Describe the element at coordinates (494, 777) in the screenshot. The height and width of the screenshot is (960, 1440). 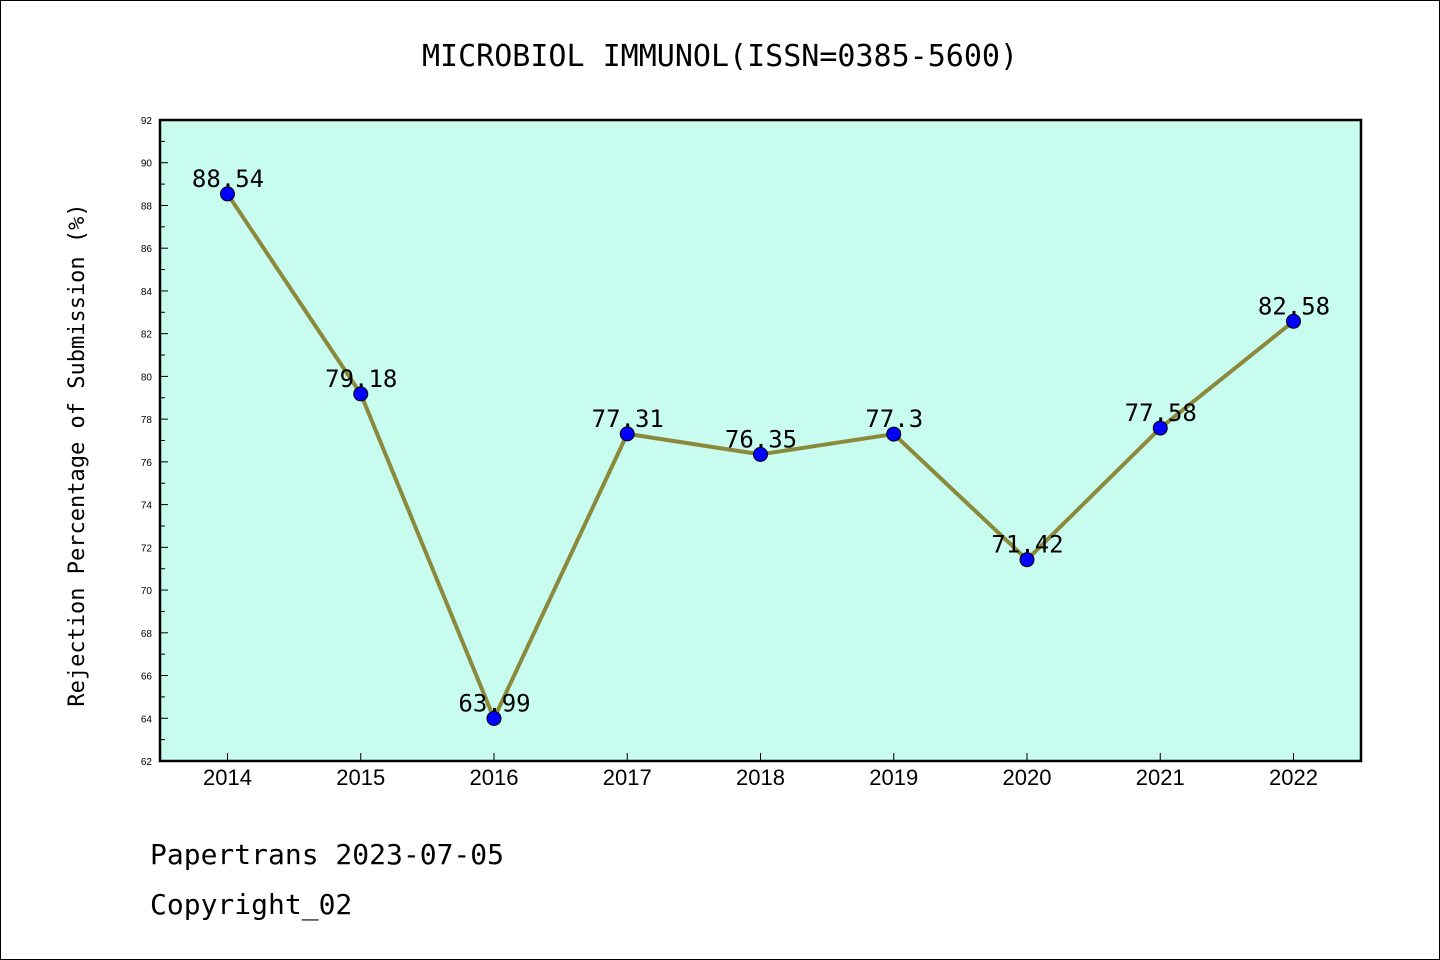
I see `x-tick-label: 2016` at that location.